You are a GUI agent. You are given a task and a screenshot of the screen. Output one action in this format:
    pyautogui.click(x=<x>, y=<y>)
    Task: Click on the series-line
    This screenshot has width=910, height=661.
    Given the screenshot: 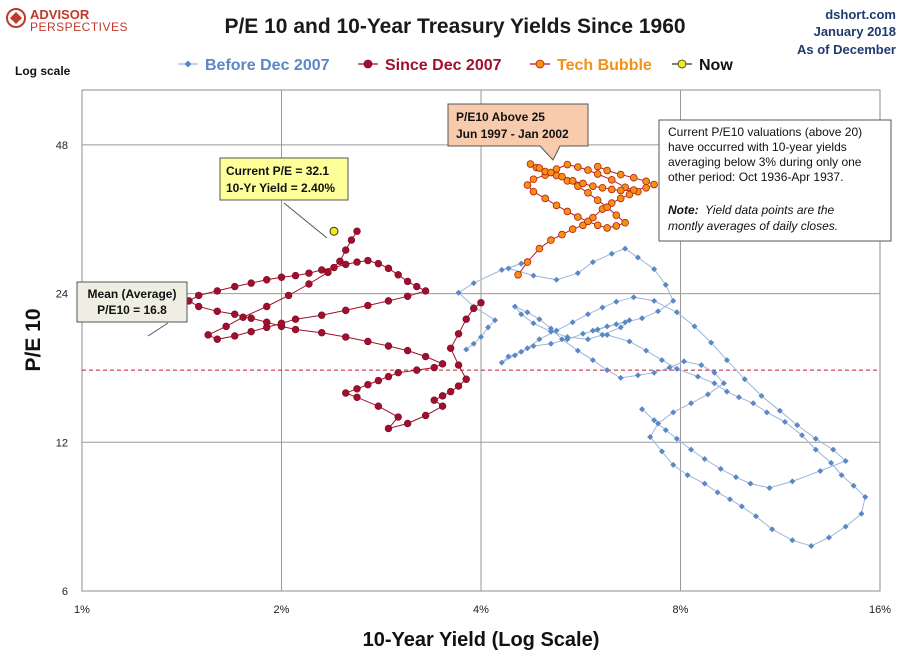 What is the action you would take?
    pyautogui.click(x=334, y=330)
    